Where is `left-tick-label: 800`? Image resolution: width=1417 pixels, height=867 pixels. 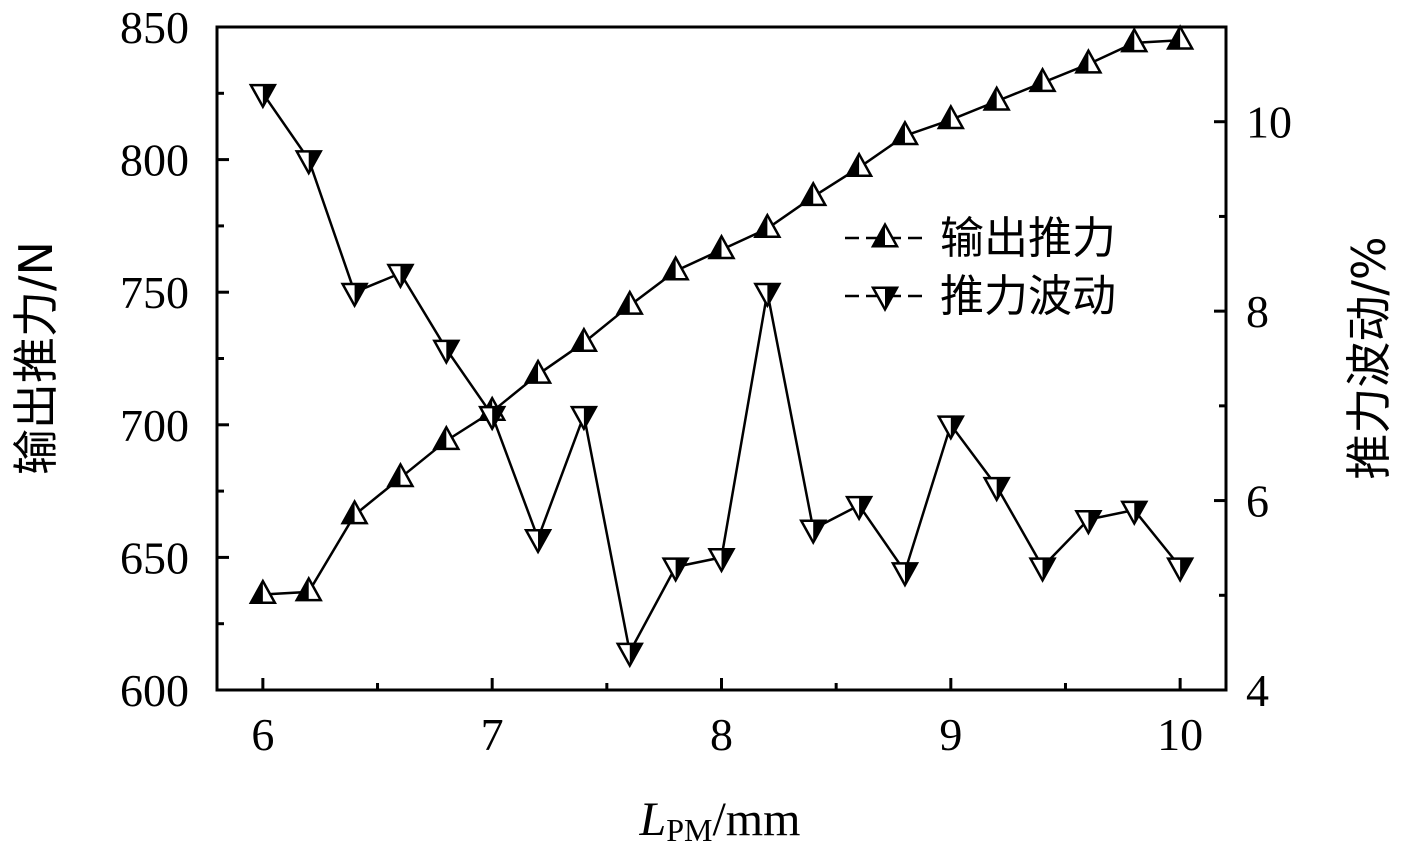
left-tick-label: 800 is located at coordinates (154, 160).